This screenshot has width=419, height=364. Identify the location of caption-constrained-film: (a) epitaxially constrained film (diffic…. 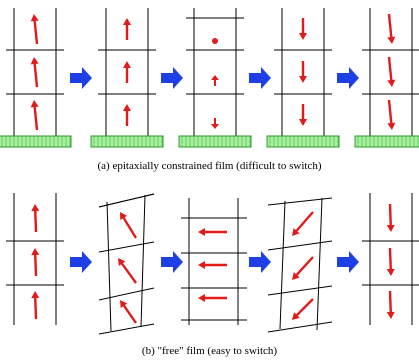
(209, 166).